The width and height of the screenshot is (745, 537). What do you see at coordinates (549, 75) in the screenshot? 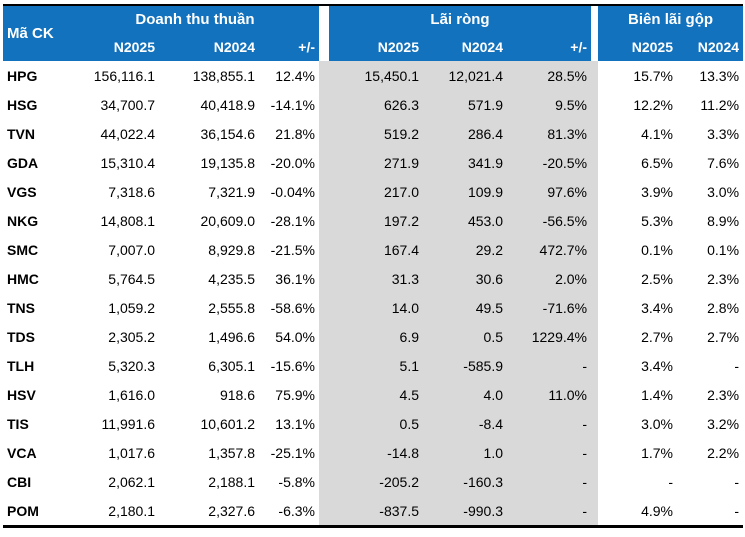
I see `net-profit-change-cell: 28.5%` at bounding box center [549, 75].